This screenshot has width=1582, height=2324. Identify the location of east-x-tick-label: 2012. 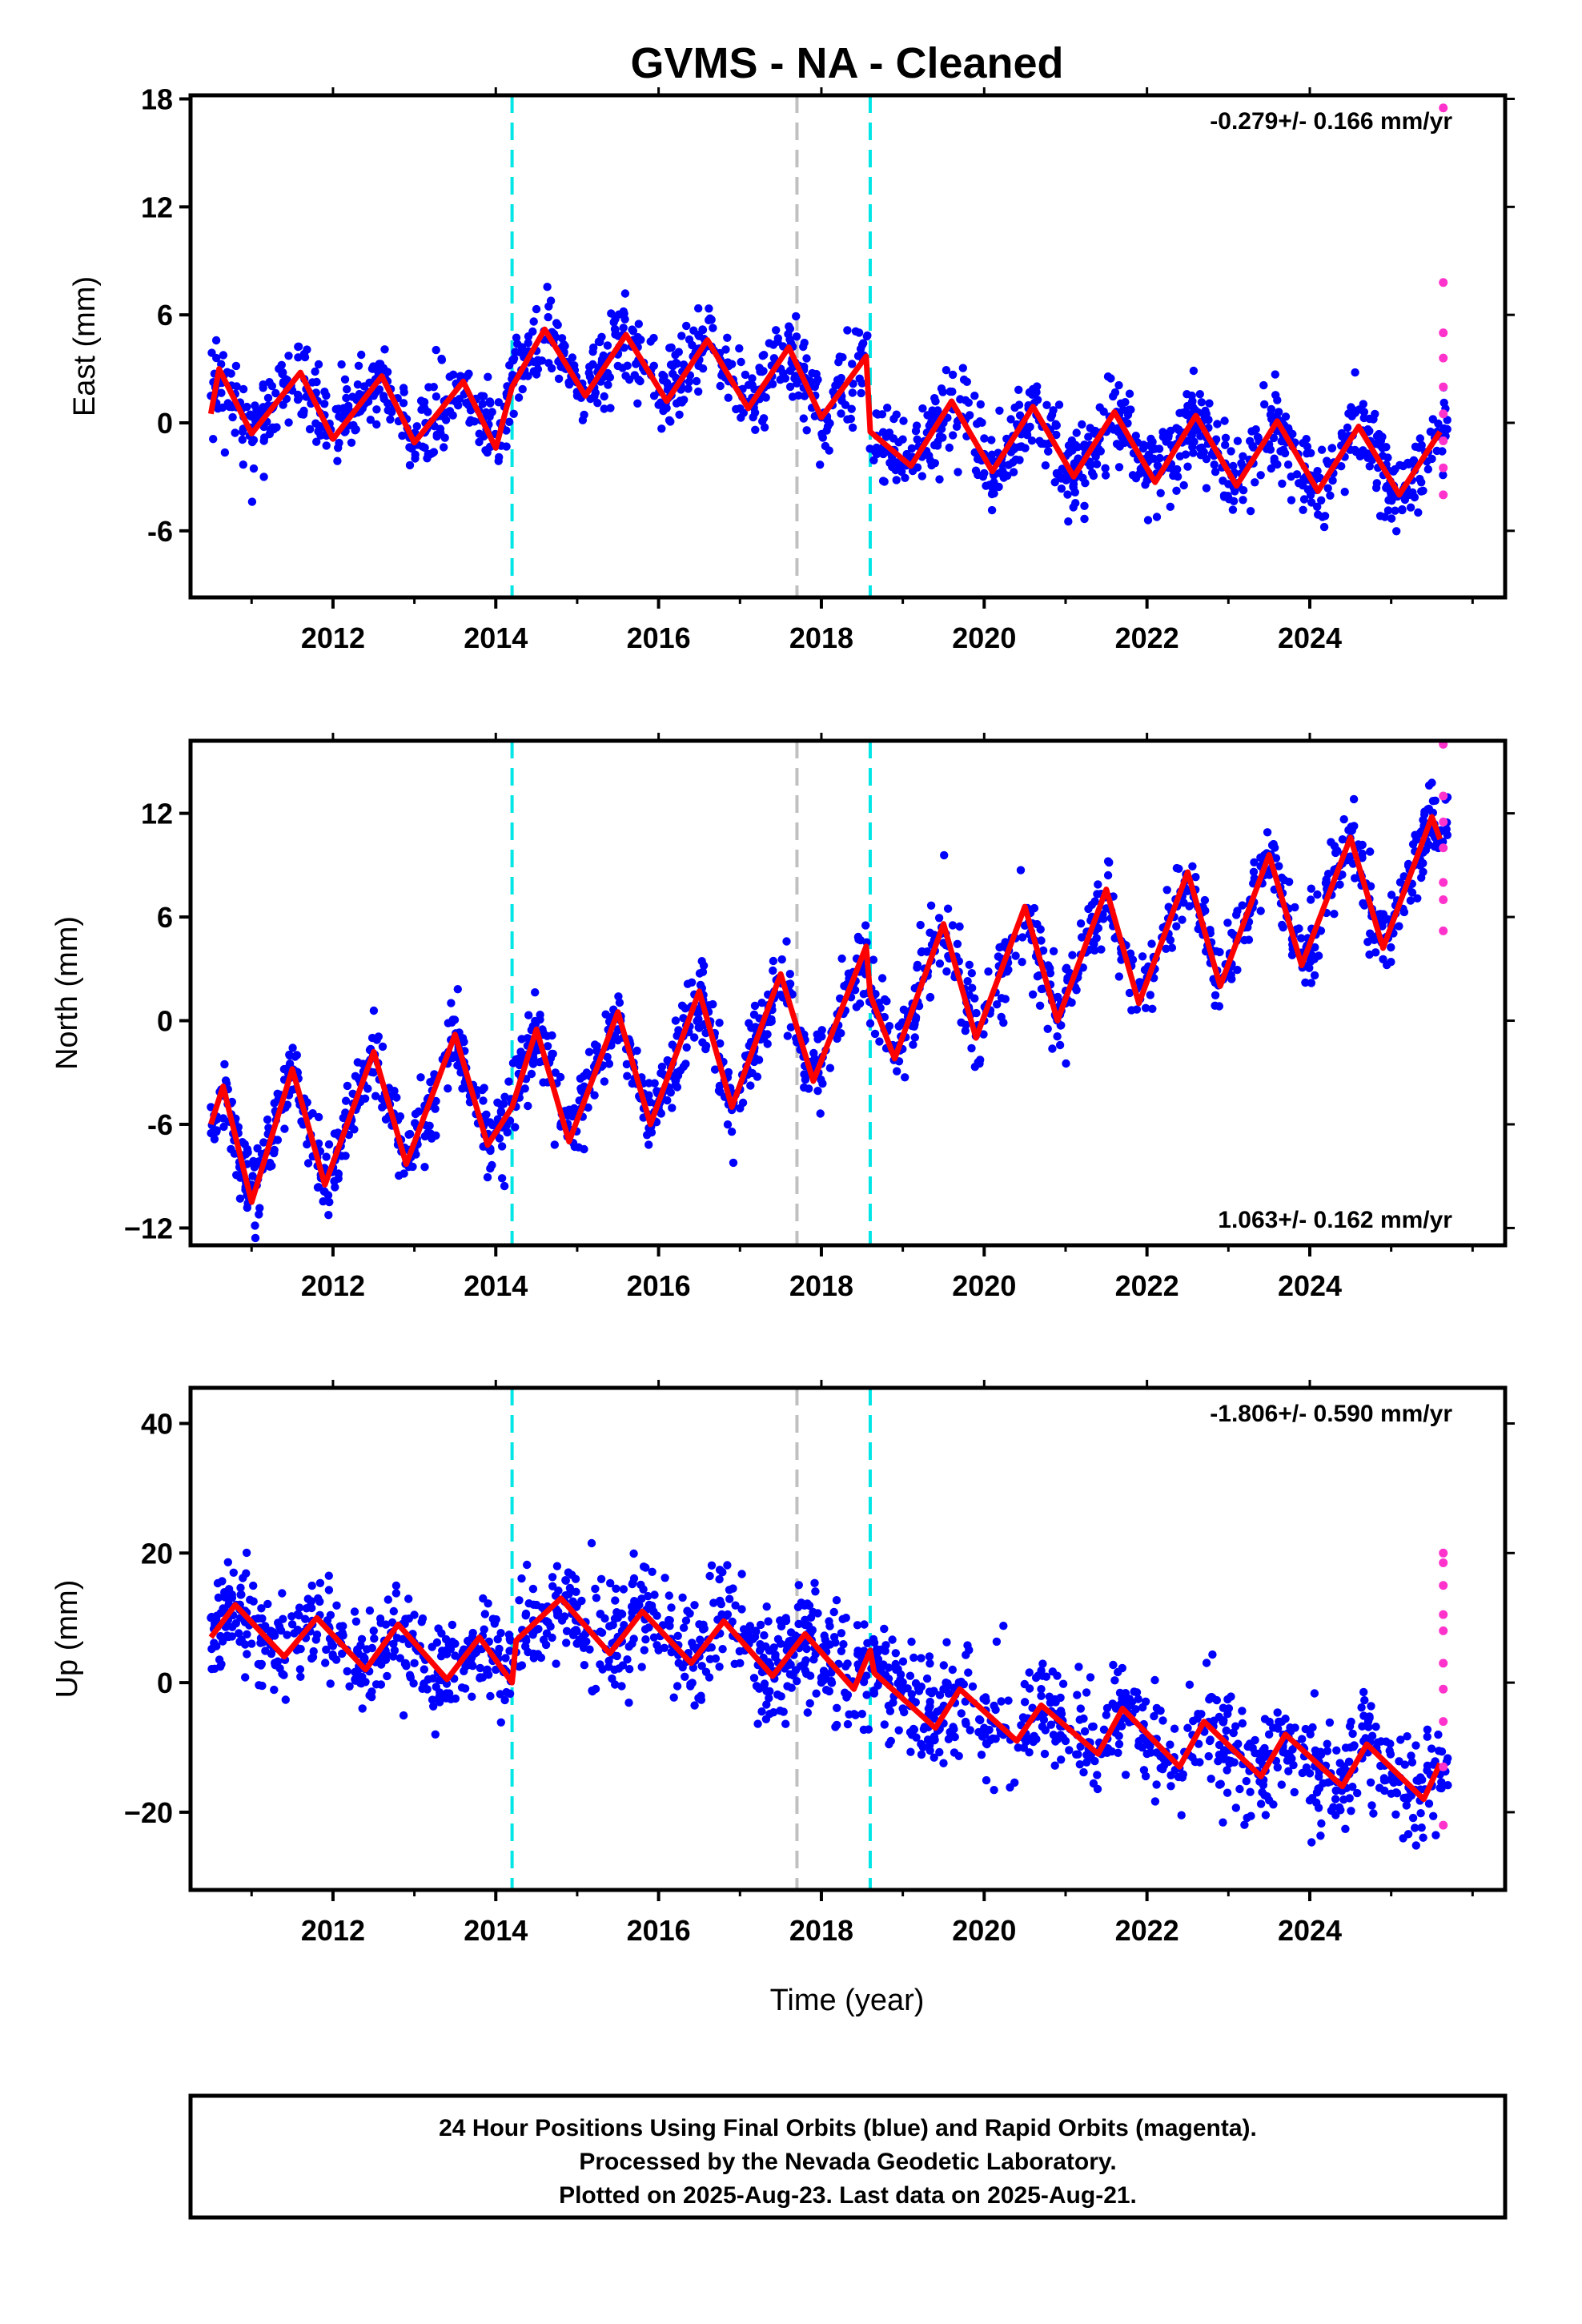
(333, 637).